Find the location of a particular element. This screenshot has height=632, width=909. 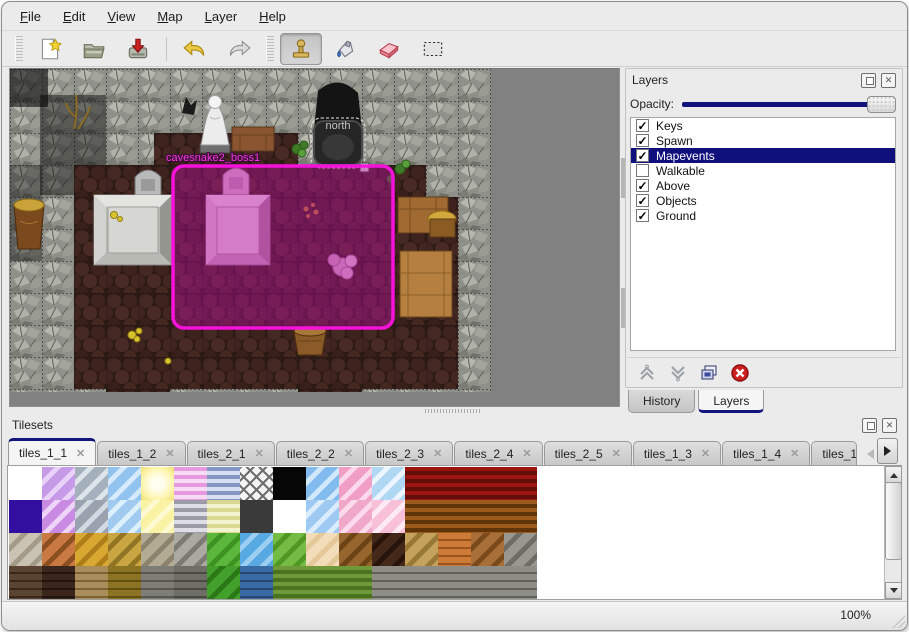

delete-layer-button is located at coordinates (740, 373).